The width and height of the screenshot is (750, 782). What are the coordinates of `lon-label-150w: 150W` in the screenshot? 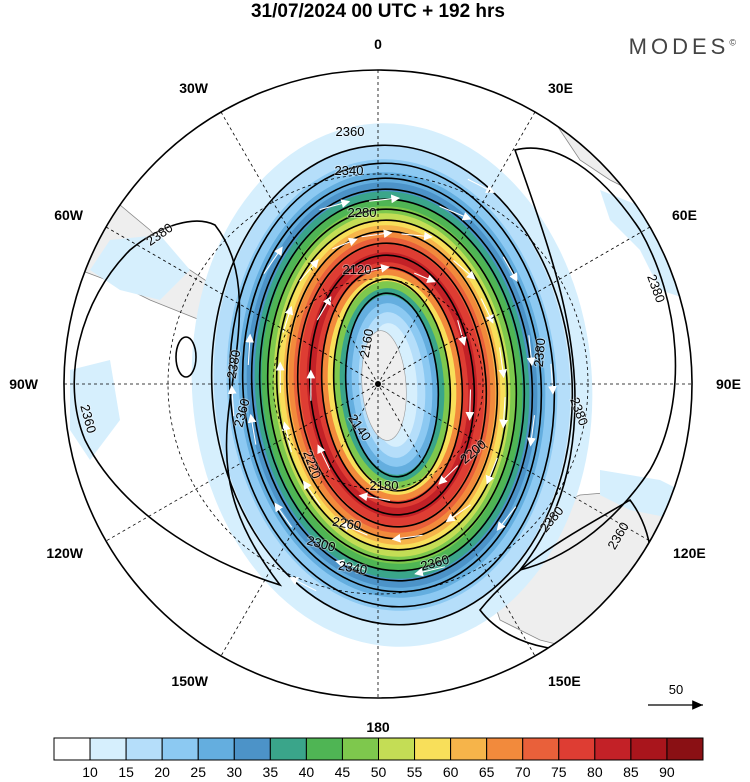 It's located at (189, 681).